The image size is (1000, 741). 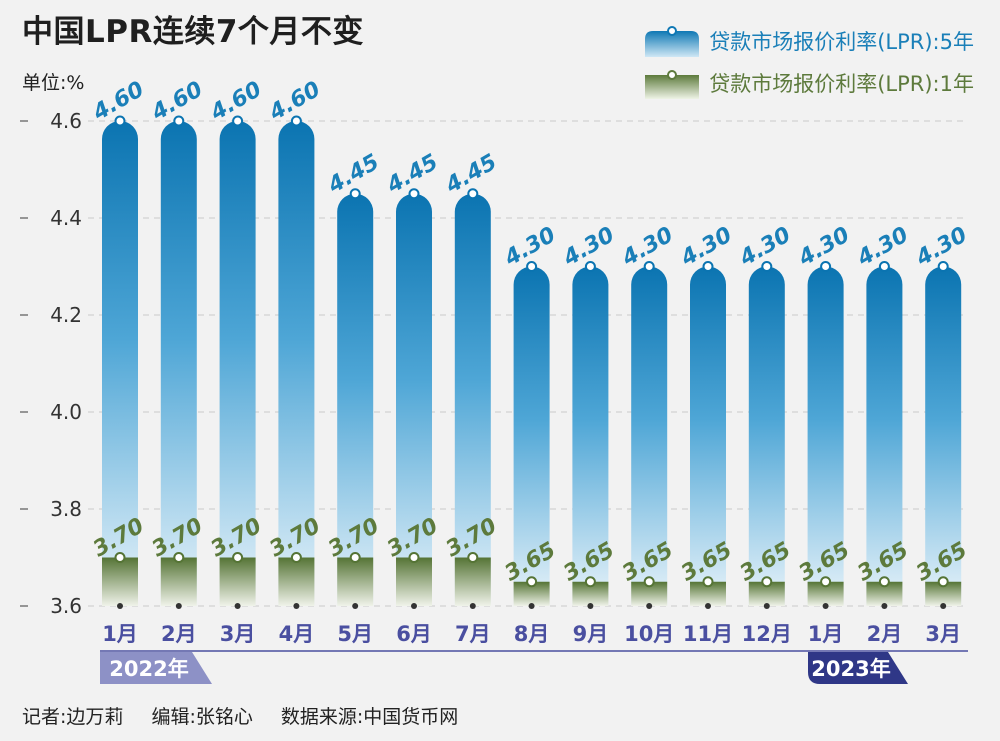 What do you see at coordinates (473, 634) in the screenshot?
I see `x-tick-label: 7月` at bounding box center [473, 634].